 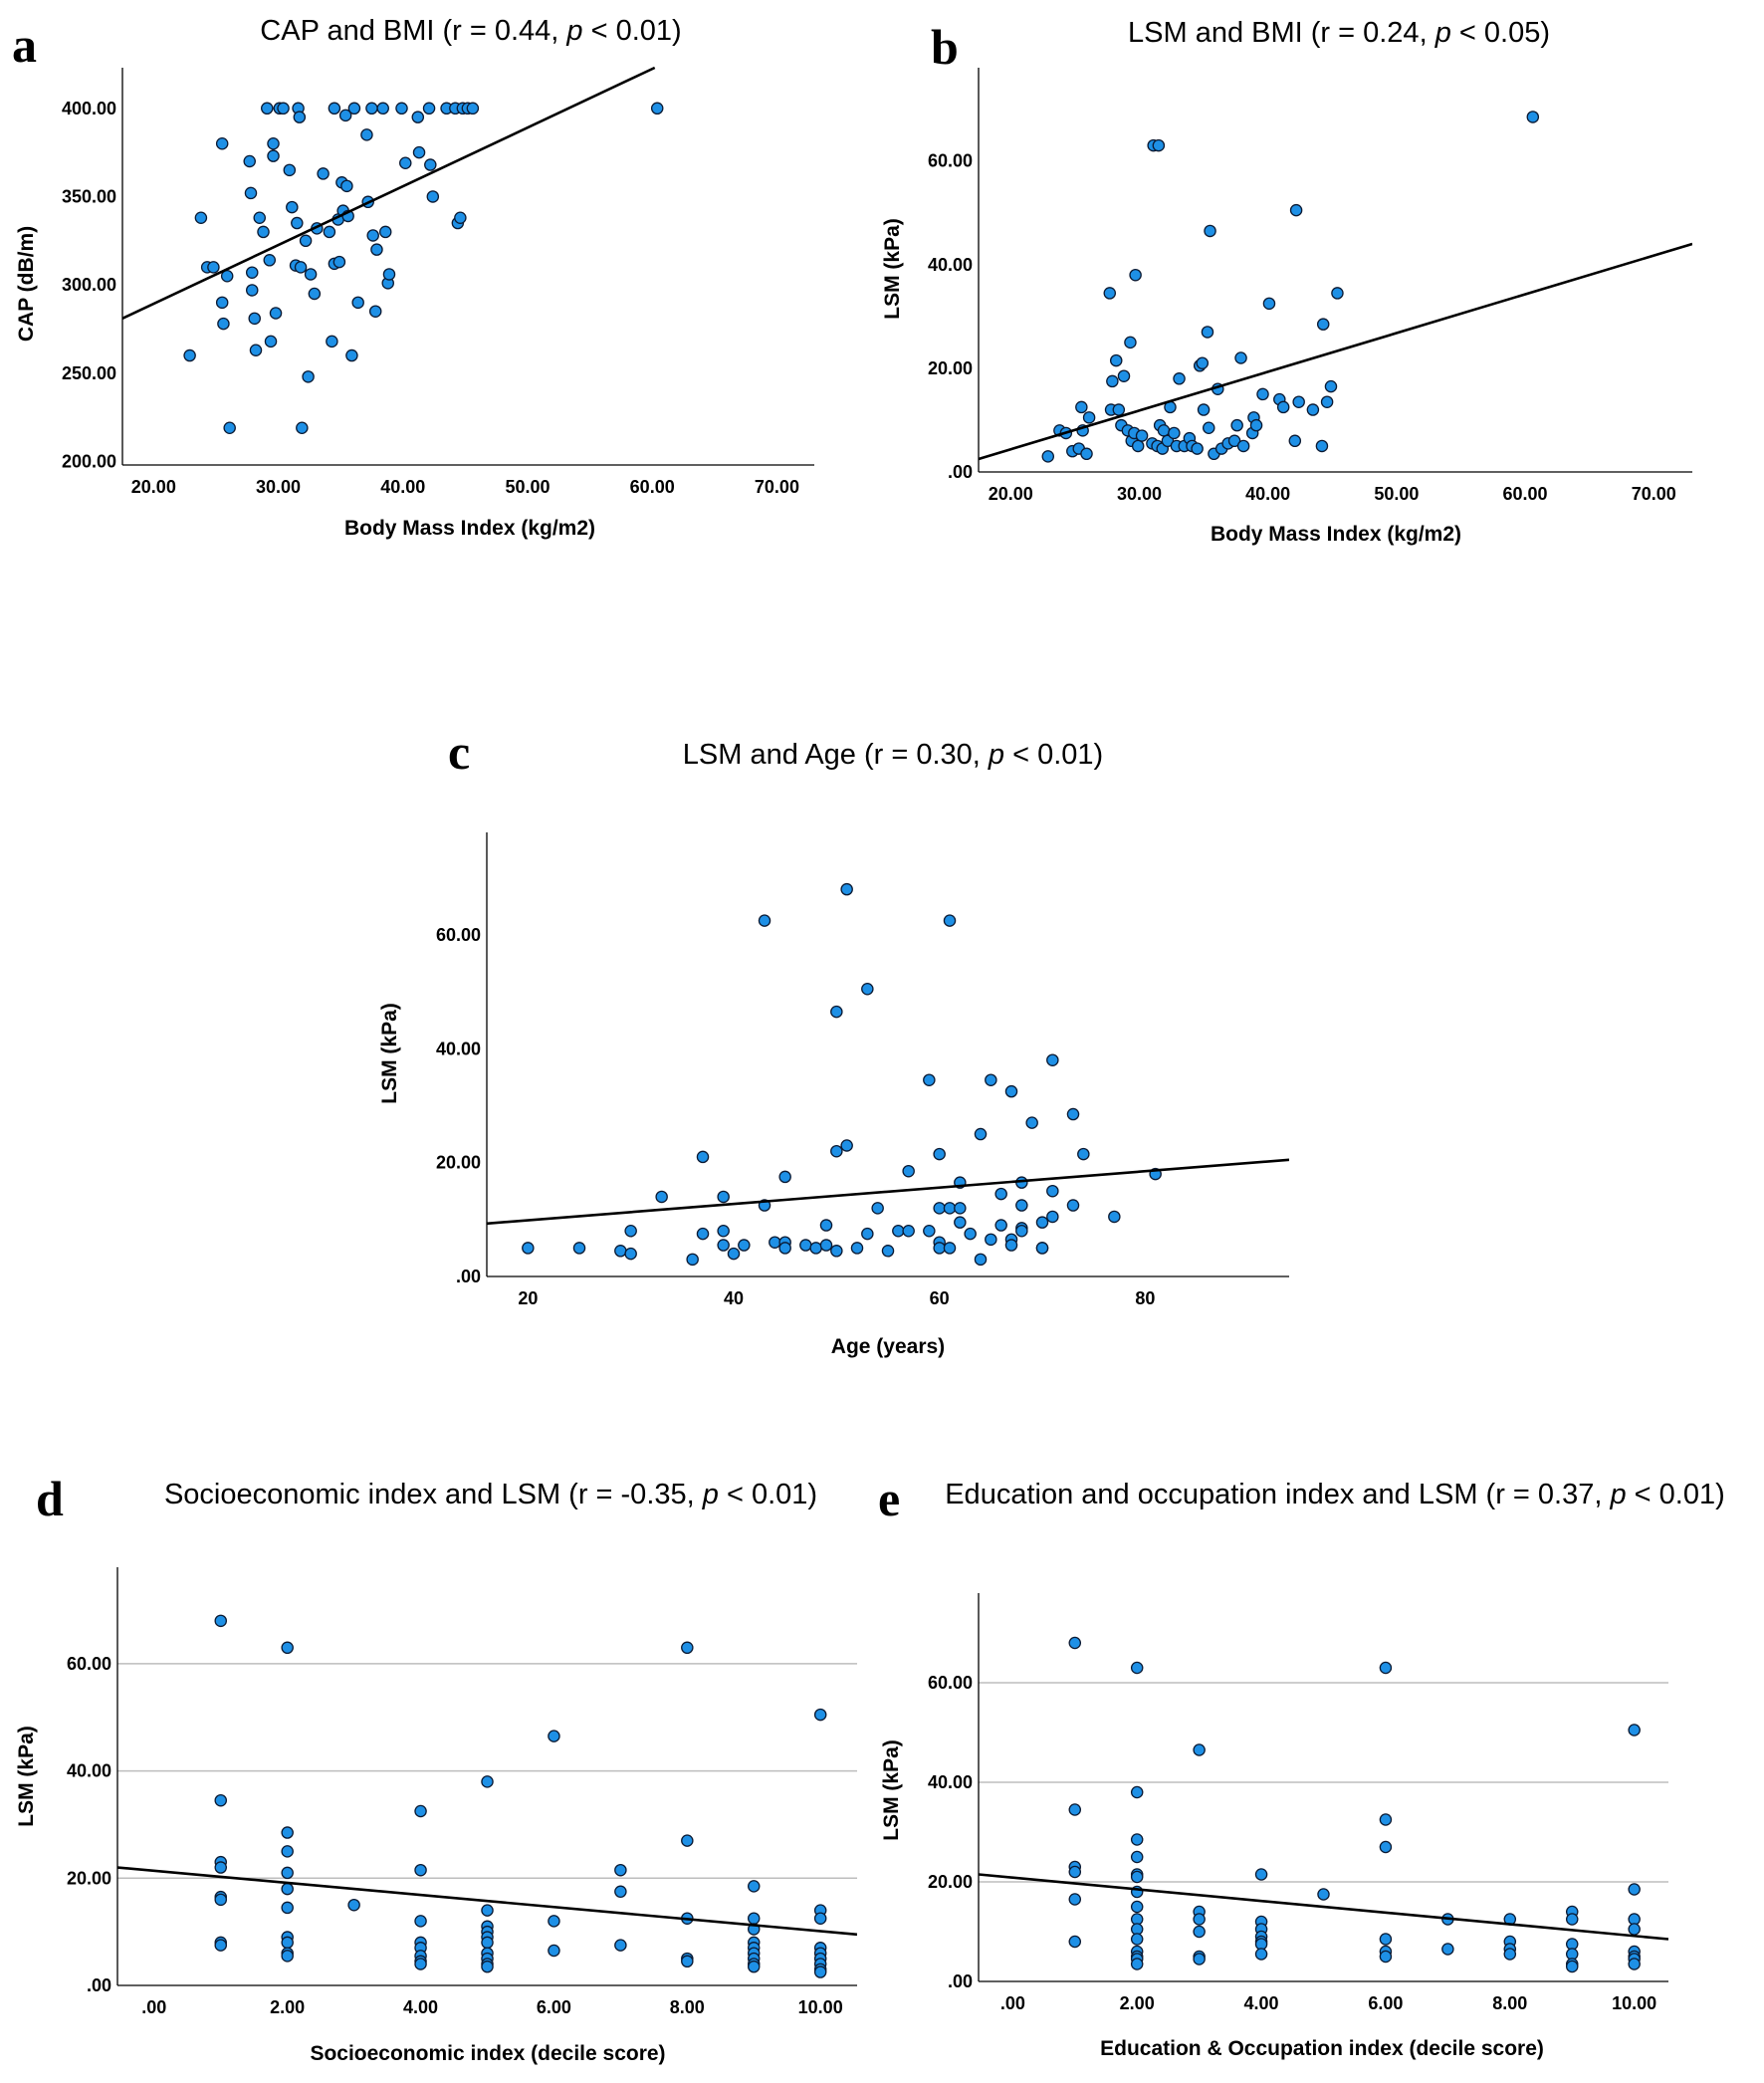 What do you see at coordinates (528, 1298) in the screenshot?
I see `x-tick-label-c-0: 20` at bounding box center [528, 1298].